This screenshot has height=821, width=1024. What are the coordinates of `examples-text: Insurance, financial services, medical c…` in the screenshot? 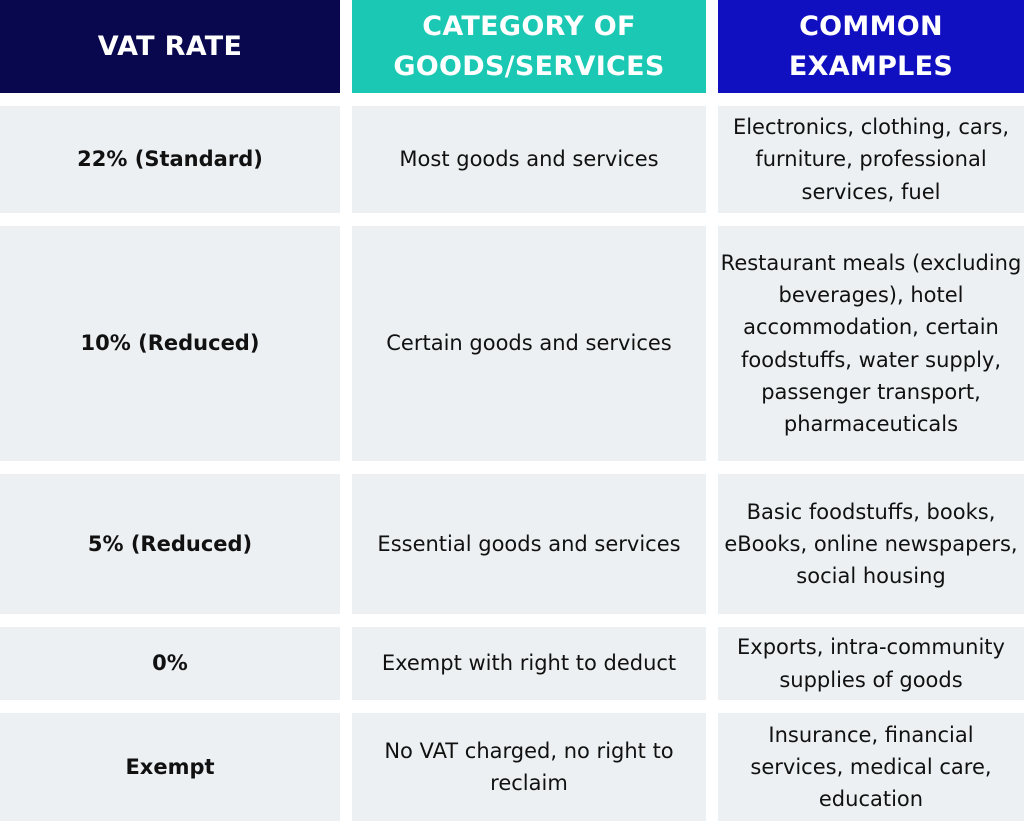 It's located at (871, 767).